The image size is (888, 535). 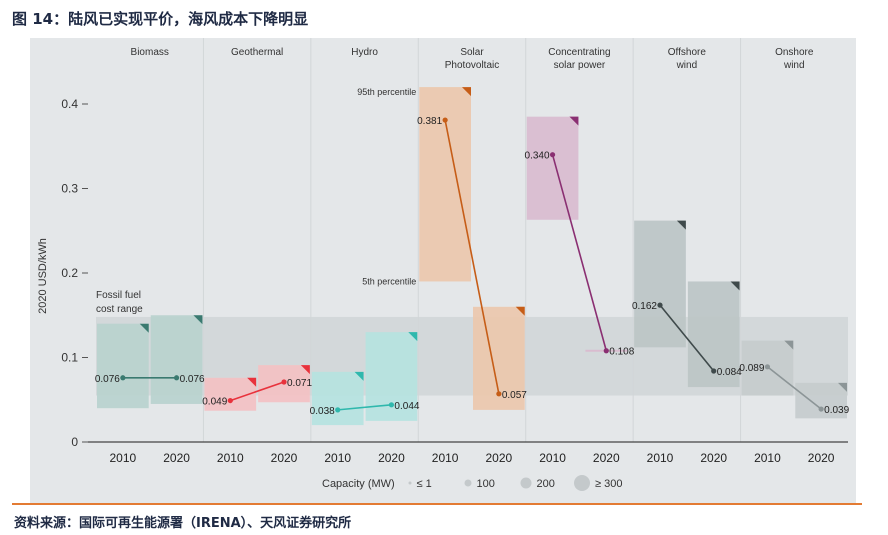 I want to click on y-axis-label: 2020 USD/kWh, so click(x=43, y=276).